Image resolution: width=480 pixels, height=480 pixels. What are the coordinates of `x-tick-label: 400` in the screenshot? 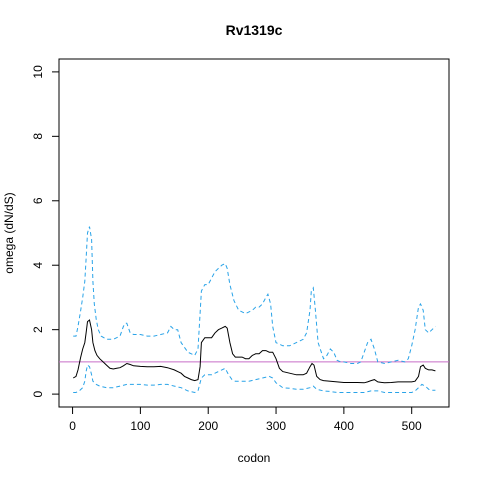 It's located at (344, 426).